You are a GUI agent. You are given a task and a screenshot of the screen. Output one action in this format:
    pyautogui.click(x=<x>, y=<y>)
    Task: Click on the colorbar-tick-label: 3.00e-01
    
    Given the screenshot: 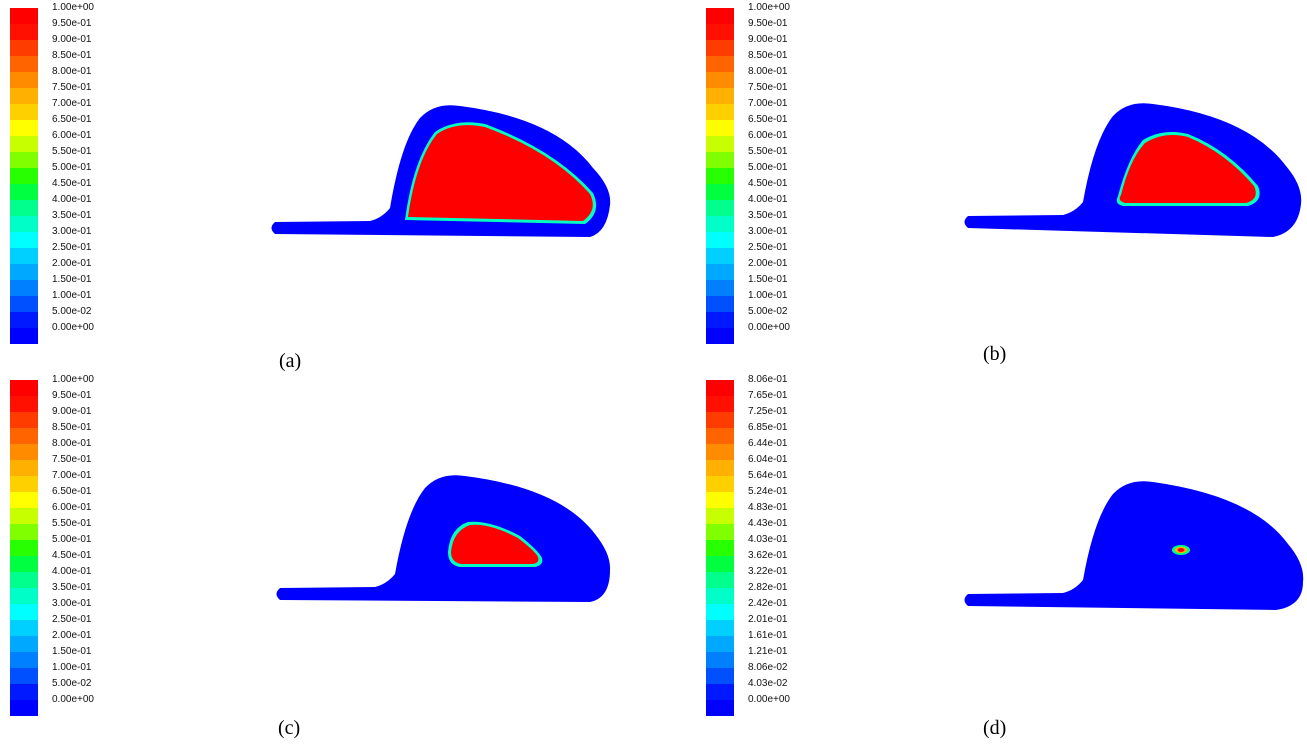 What is the action you would take?
    pyautogui.click(x=72, y=231)
    